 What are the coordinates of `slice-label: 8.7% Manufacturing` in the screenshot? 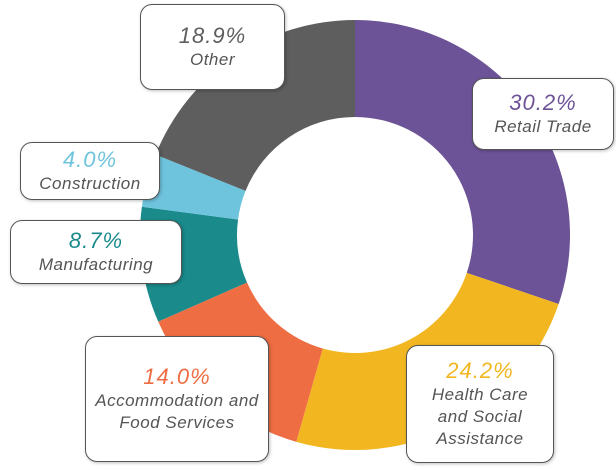 It's located at (96, 252).